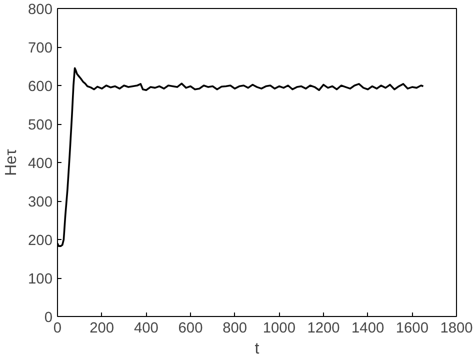 The width and height of the screenshot is (474, 360). What do you see at coordinates (40, 202) in the screenshot?
I see `y-tick-label: 300` at bounding box center [40, 202].